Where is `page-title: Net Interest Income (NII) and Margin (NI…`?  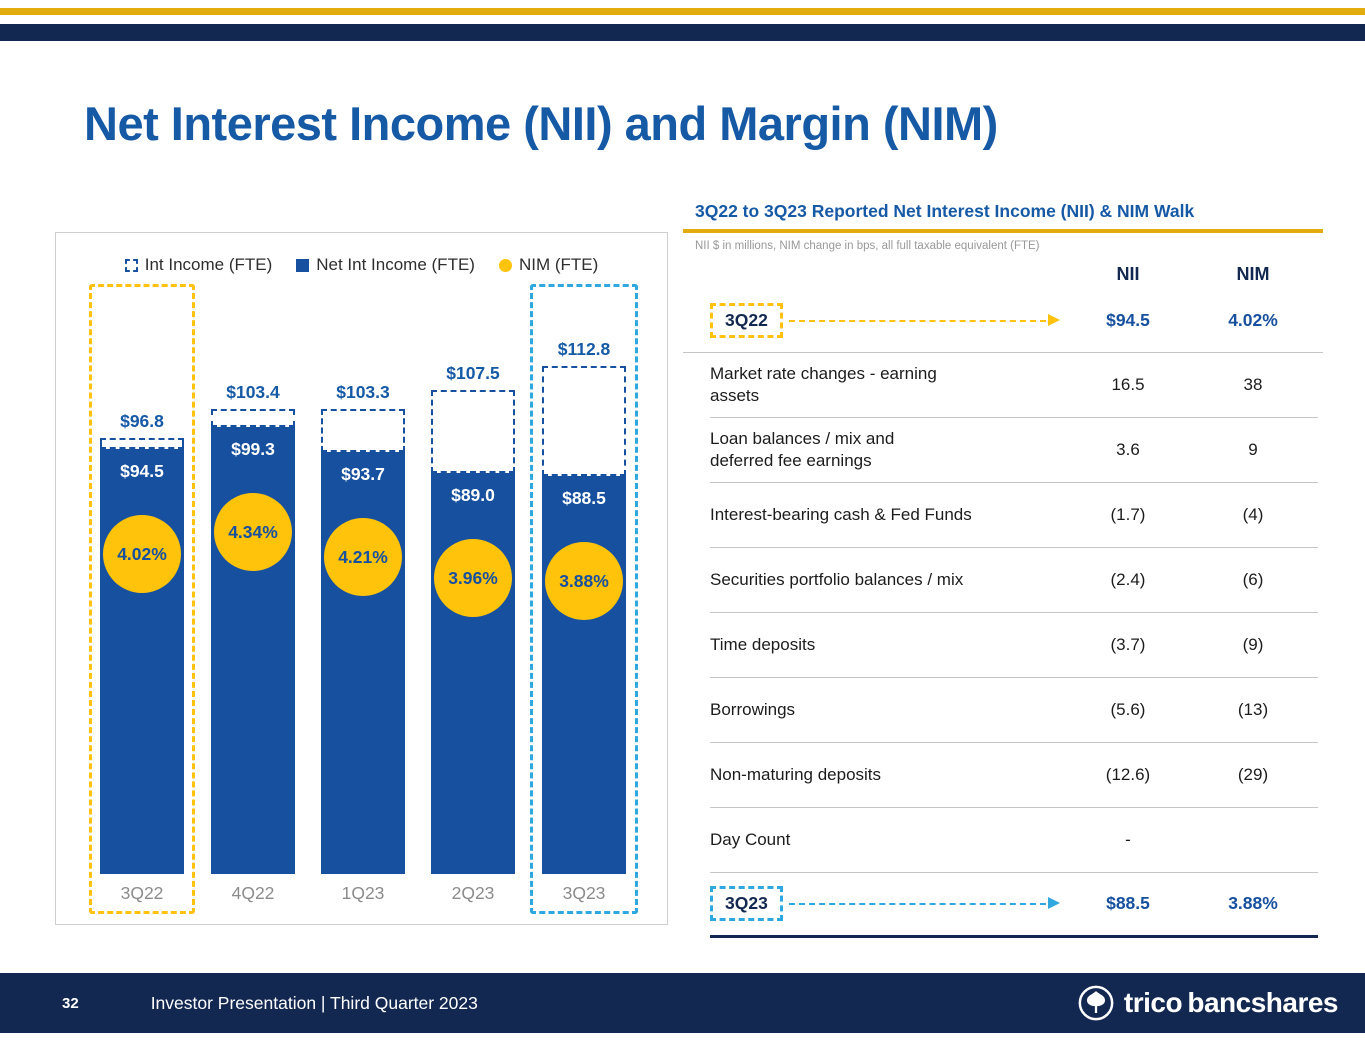 page-title: Net Interest Income (NII) and Margin (NI… is located at coordinates (541, 123).